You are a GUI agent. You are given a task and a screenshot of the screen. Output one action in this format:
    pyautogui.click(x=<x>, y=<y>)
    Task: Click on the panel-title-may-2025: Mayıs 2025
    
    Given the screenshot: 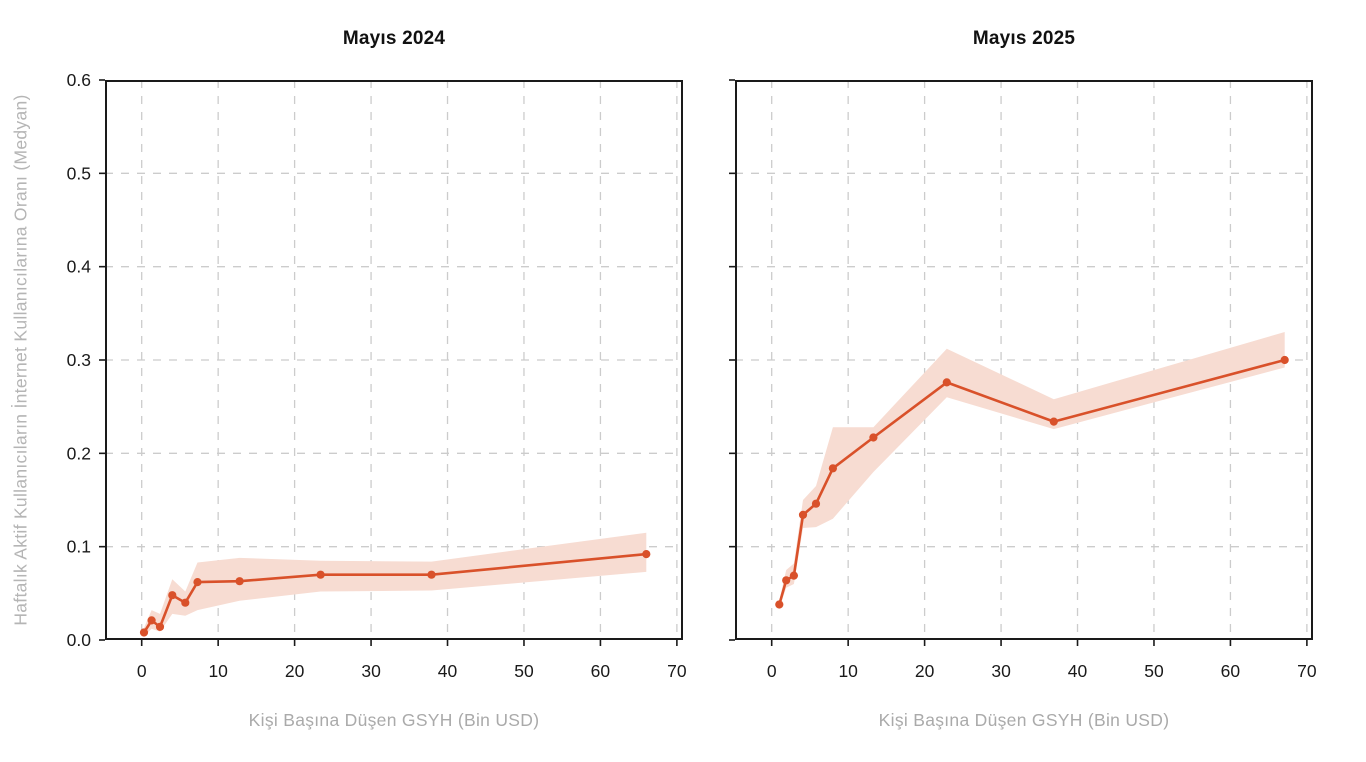 What is the action you would take?
    pyautogui.click(x=1024, y=38)
    